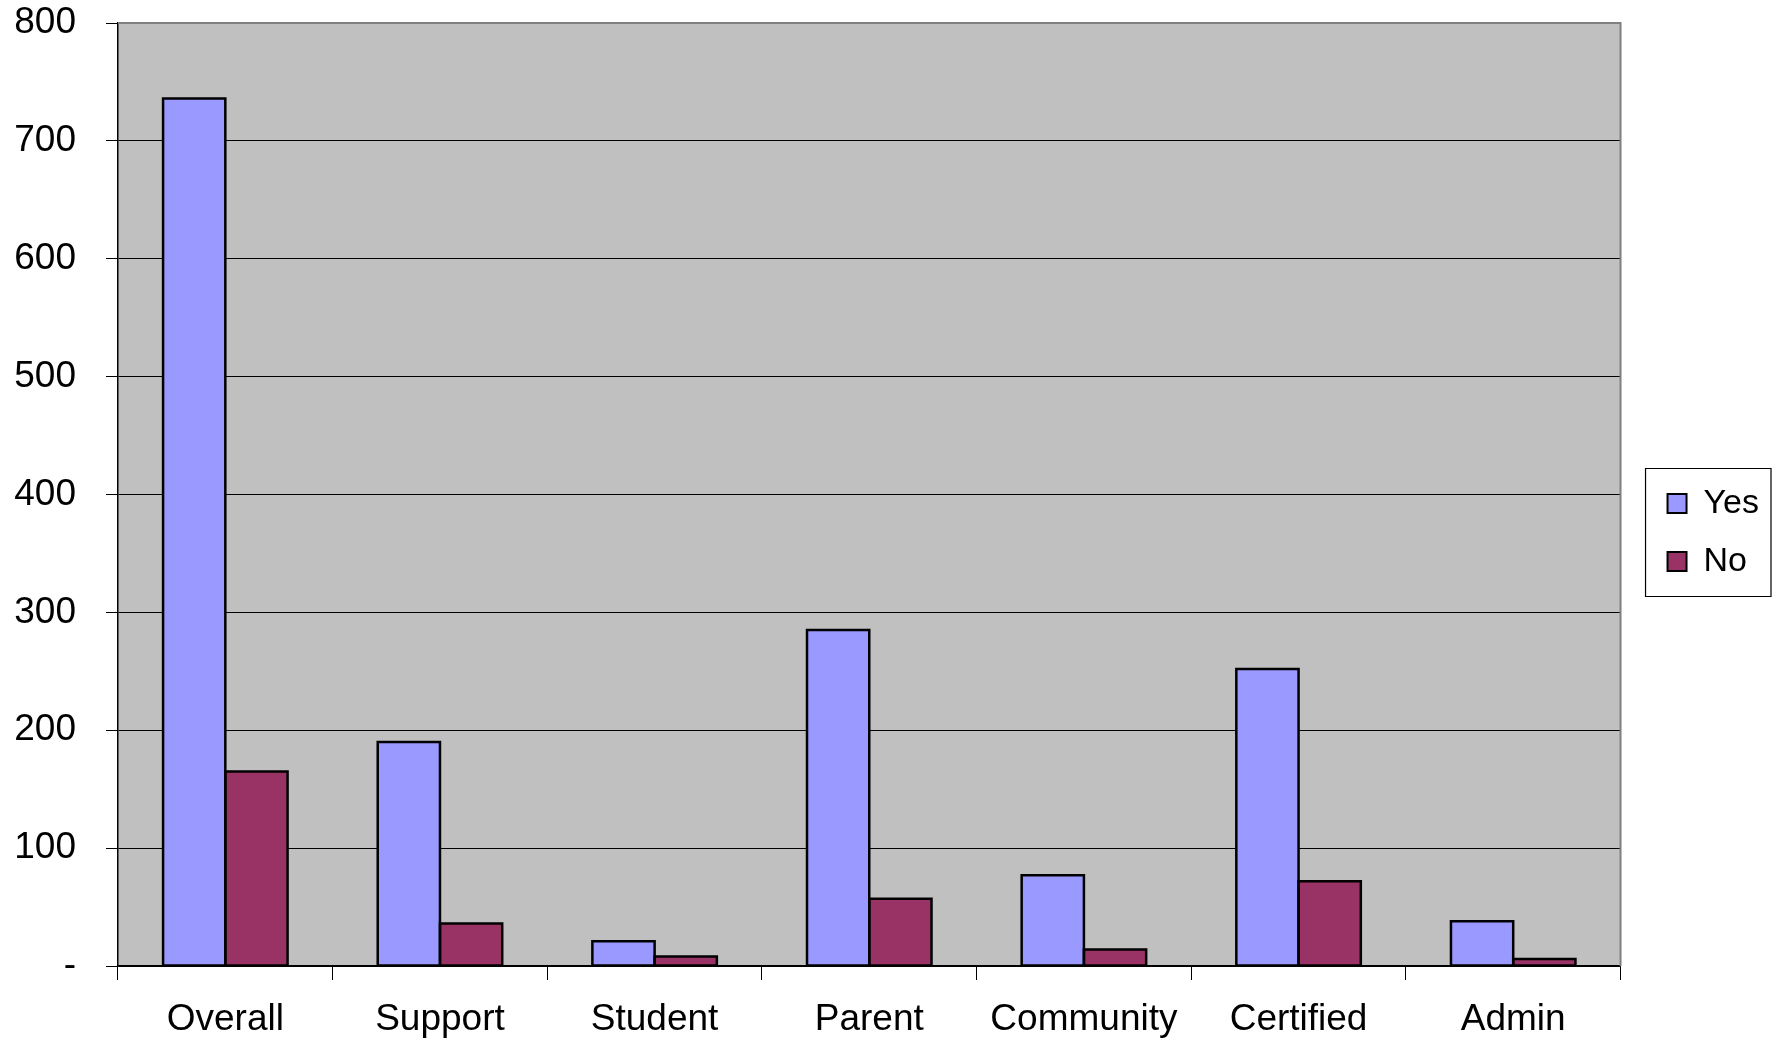 The image size is (1780, 1044). I want to click on x-tick-label: Admin, so click(1513, 1018).